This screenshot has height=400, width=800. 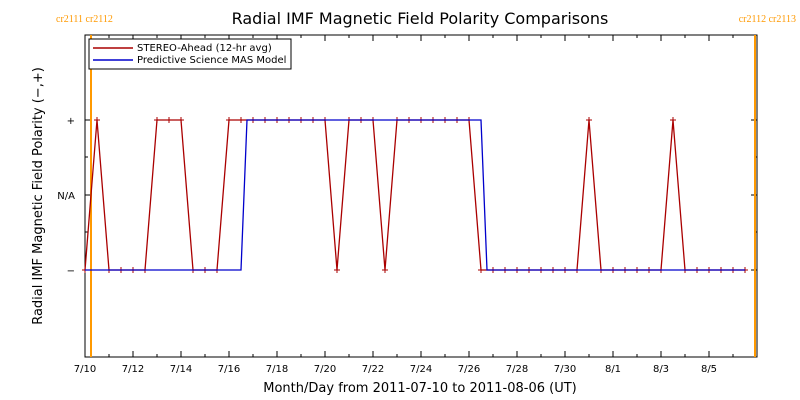 What do you see at coordinates (211, 60) in the screenshot?
I see `legend-label-model: Predictive Science MAS Model` at bounding box center [211, 60].